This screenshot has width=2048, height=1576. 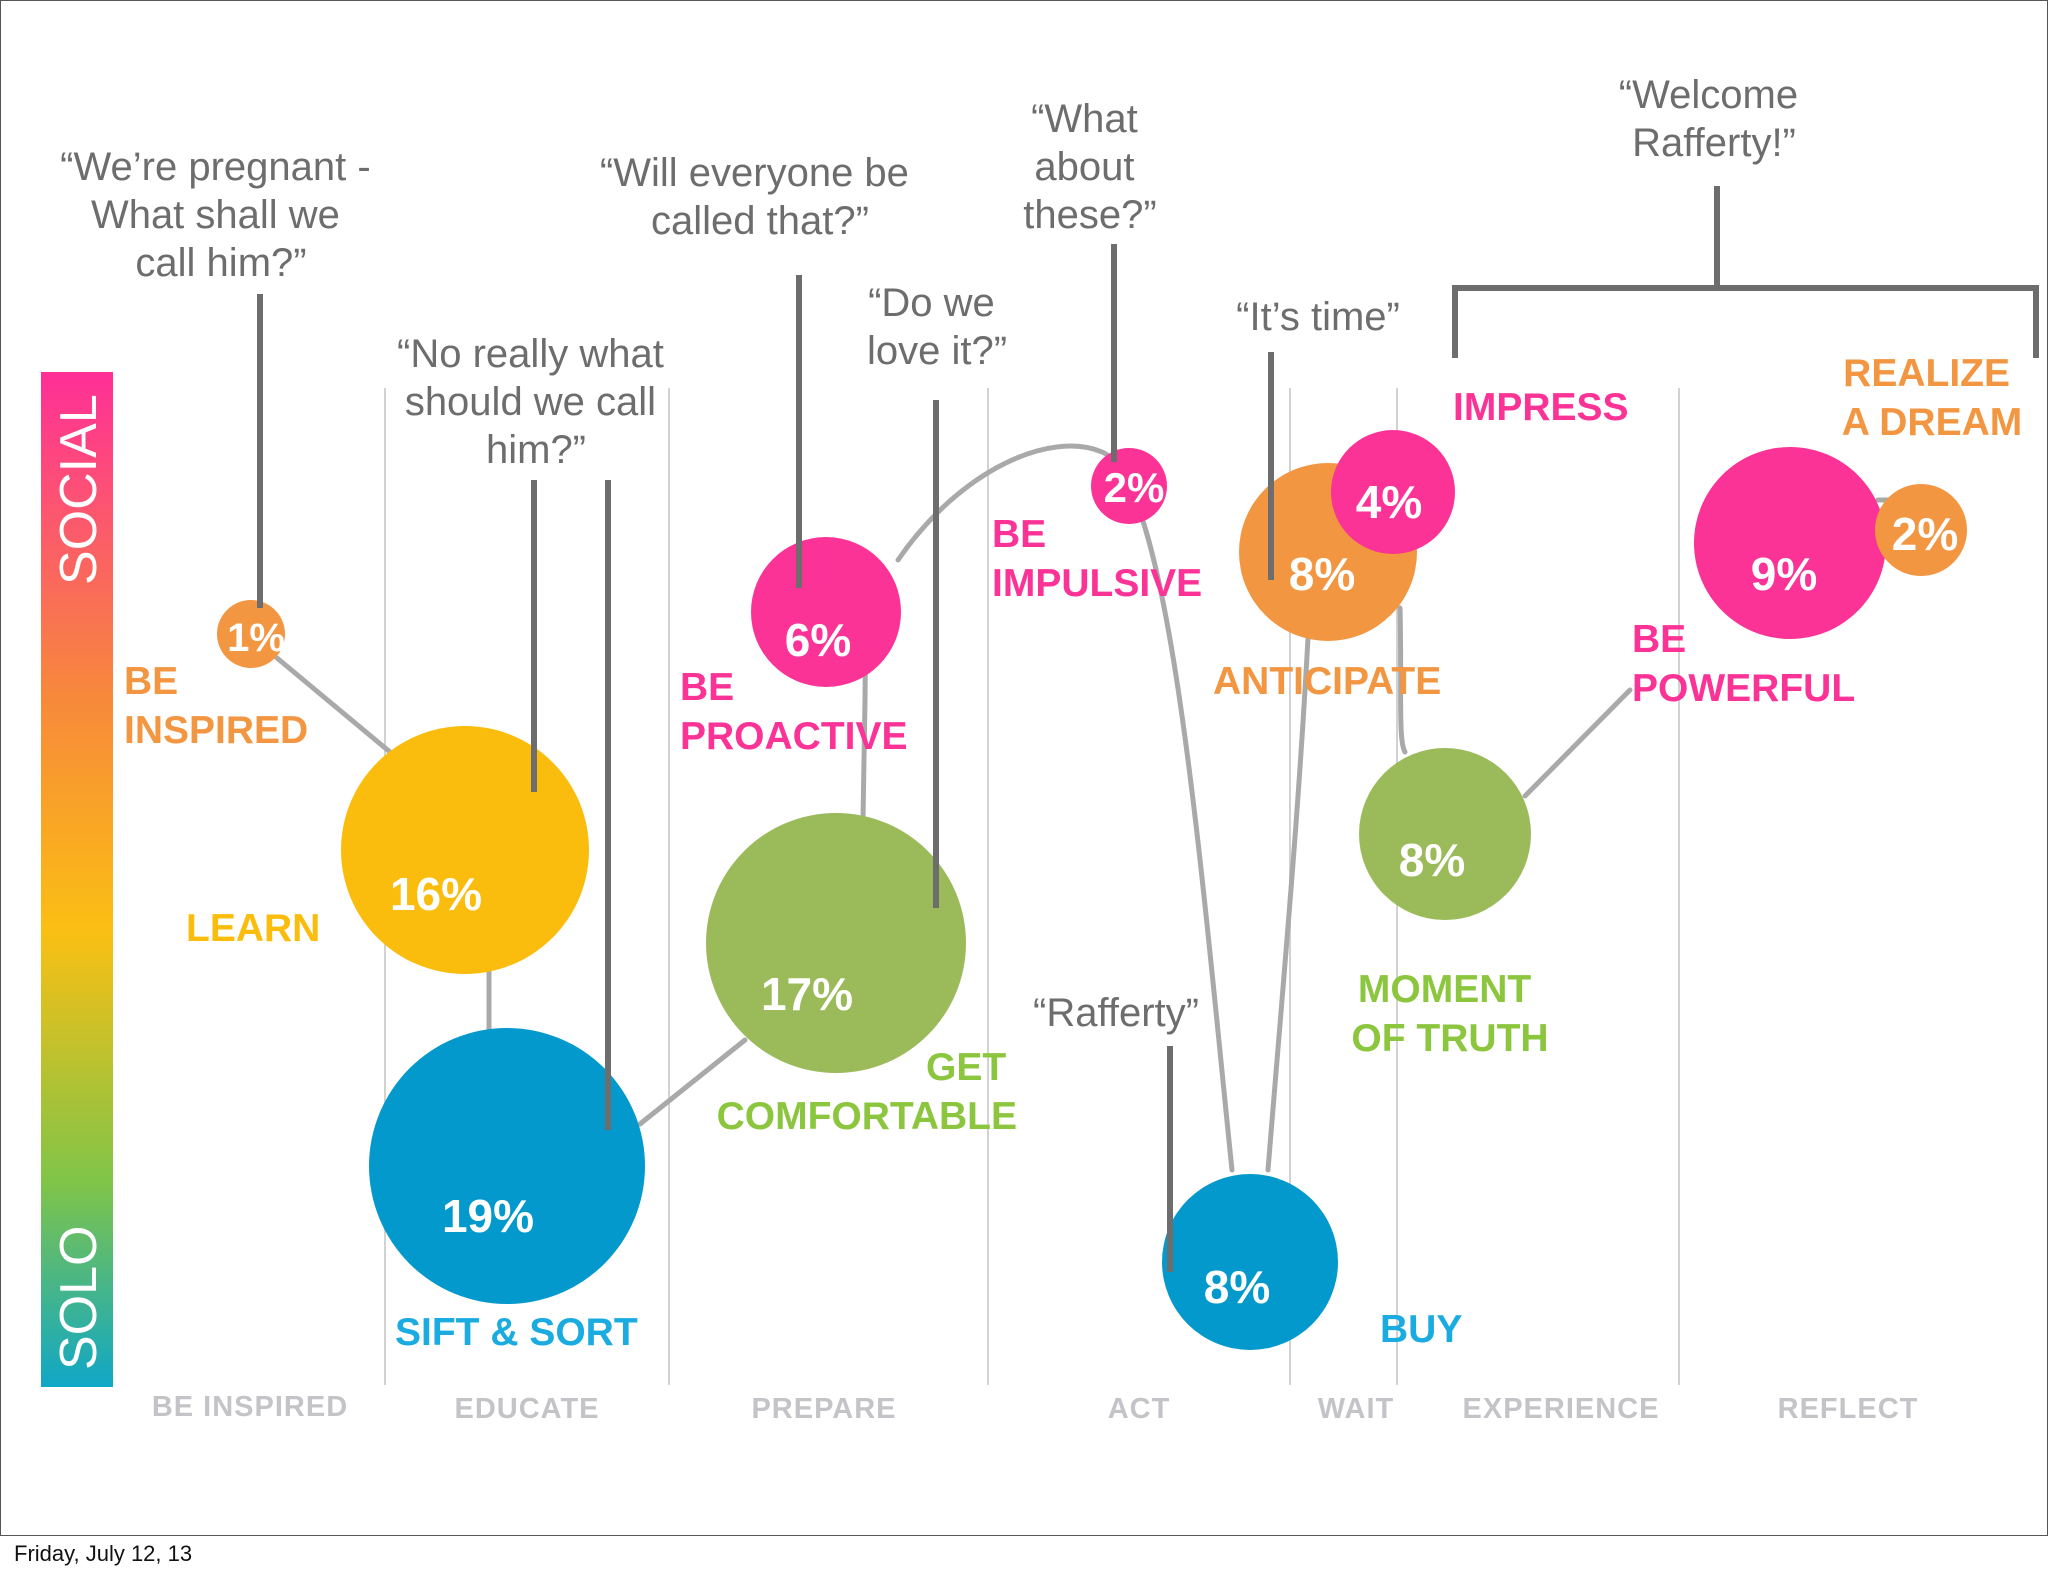 I want to click on label-line: A DREAM, so click(x=1932, y=422).